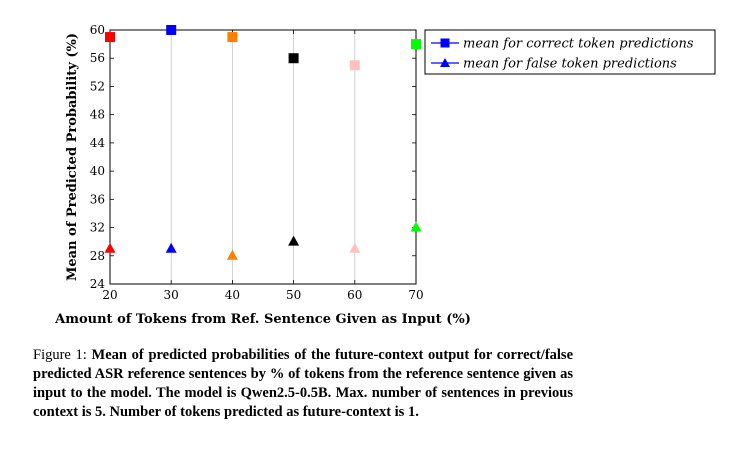 This screenshot has width=734, height=459. What do you see at coordinates (97, 58) in the screenshot?
I see `y-tick-label: 56` at bounding box center [97, 58].